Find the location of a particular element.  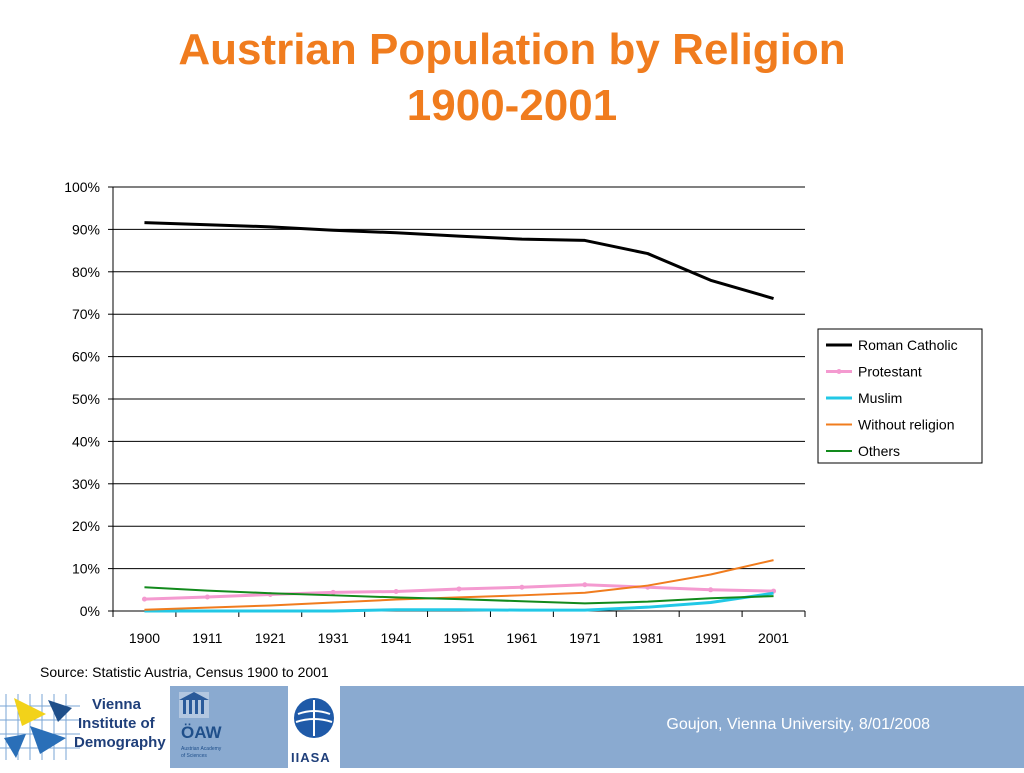

legend-label: Roman Catholic is located at coordinates (908, 345).